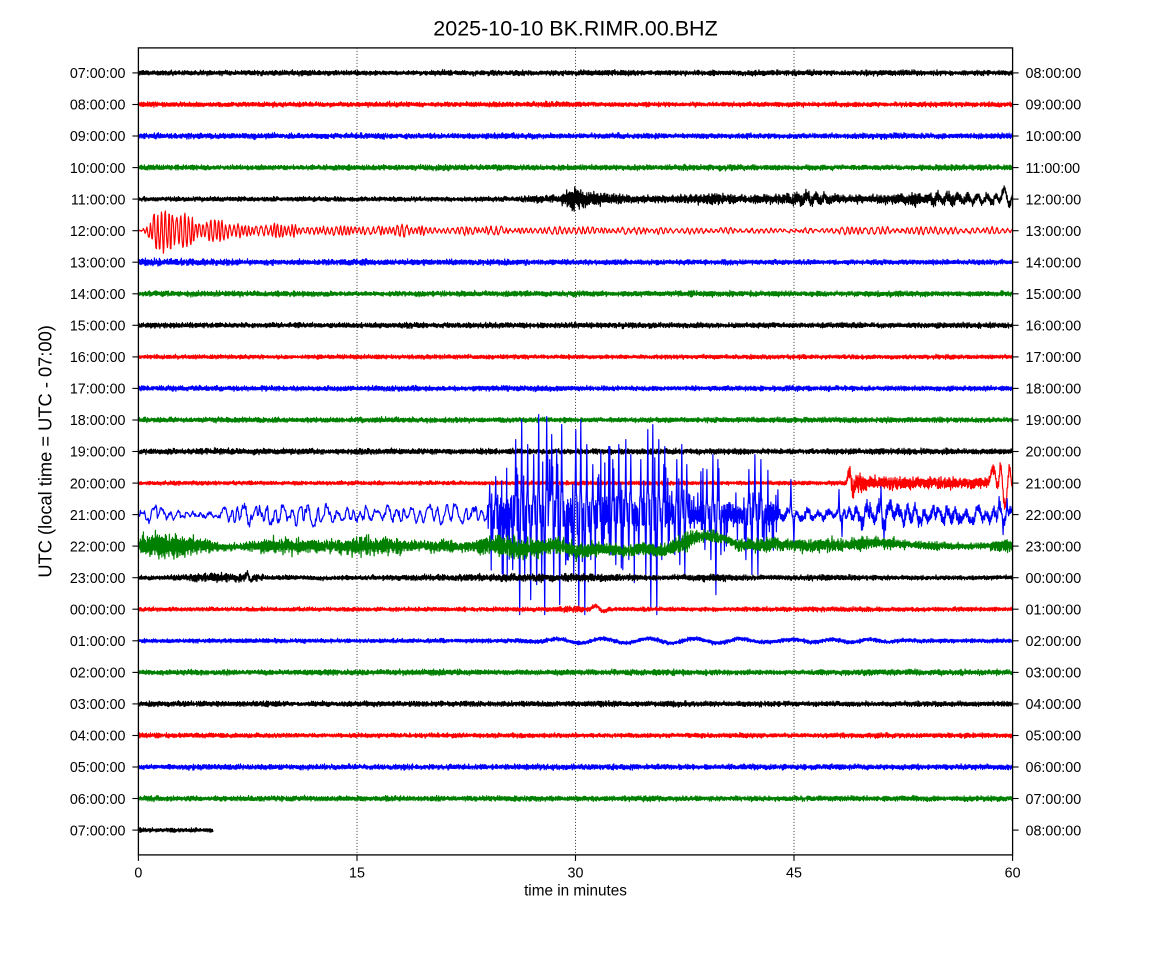 This screenshot has width=1150, height=955. Describe the element at coordinates (45, 451) in the screenshot. I see `svg-text: UTC (local time = UTC - 07:00)` at that location.